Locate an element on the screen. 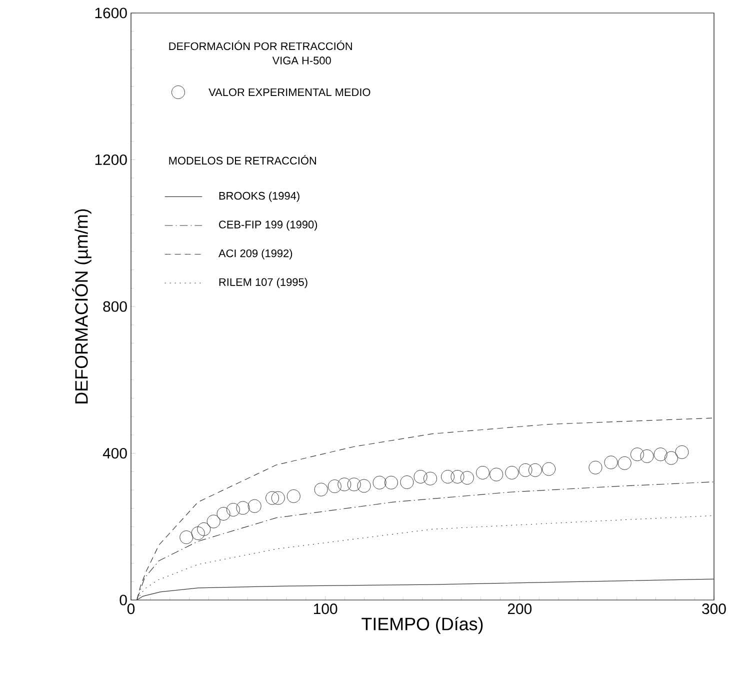 The height and width of the screenshot is (675, 730). x-tick-label: 300 is located at coordinates (714, 609).